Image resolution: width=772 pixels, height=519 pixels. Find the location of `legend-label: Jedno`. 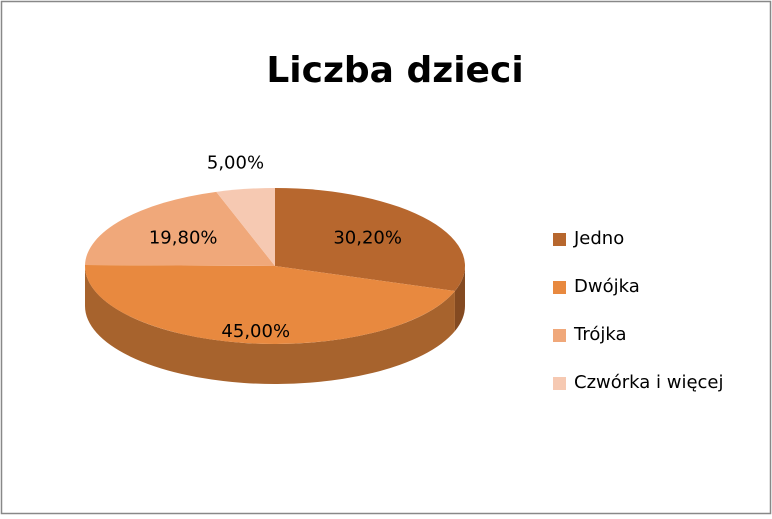

legend-label: Jedno is located at coordinates (598, 238).